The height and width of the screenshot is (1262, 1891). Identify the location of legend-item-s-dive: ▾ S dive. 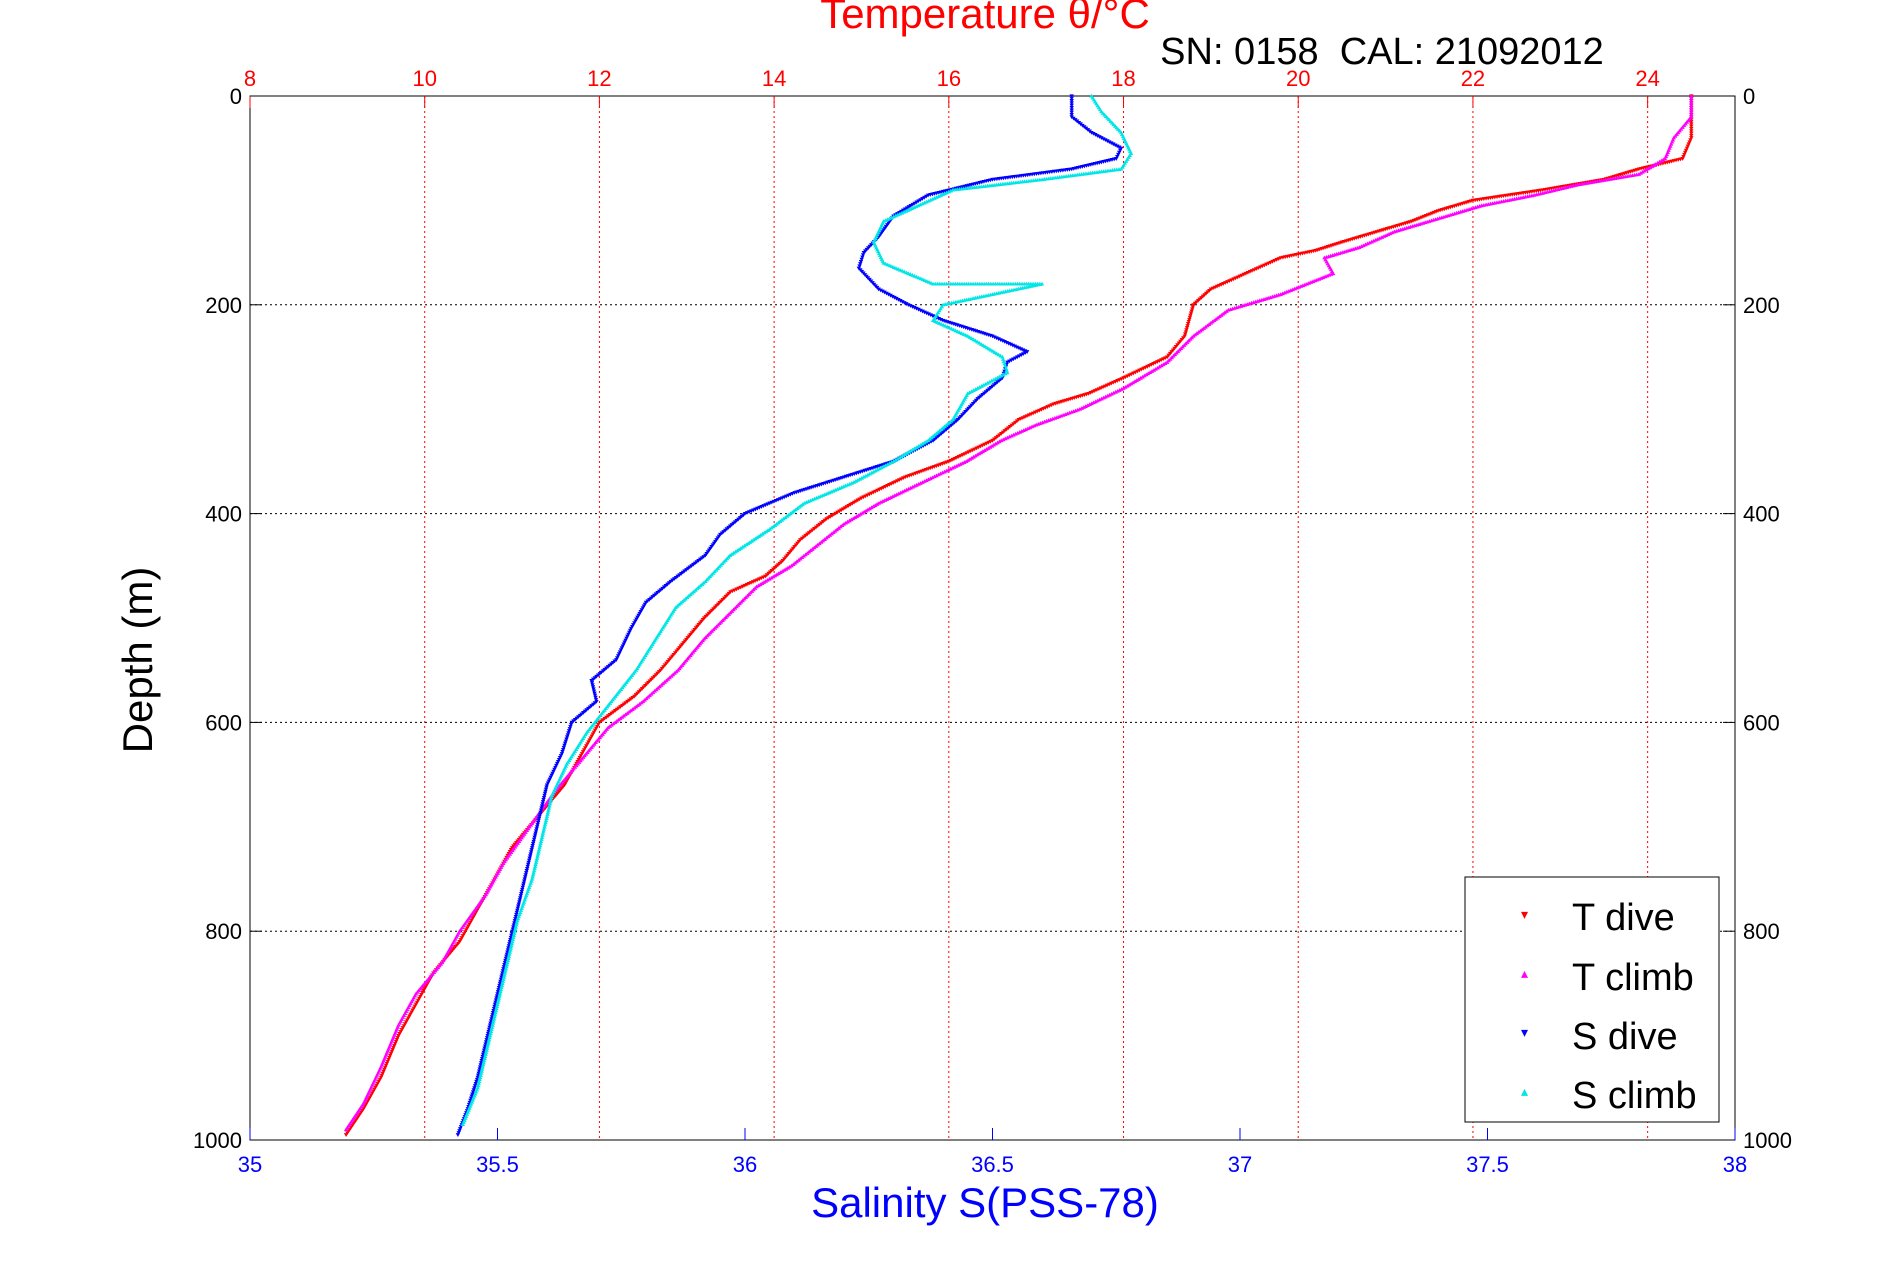
(1599, 1037).